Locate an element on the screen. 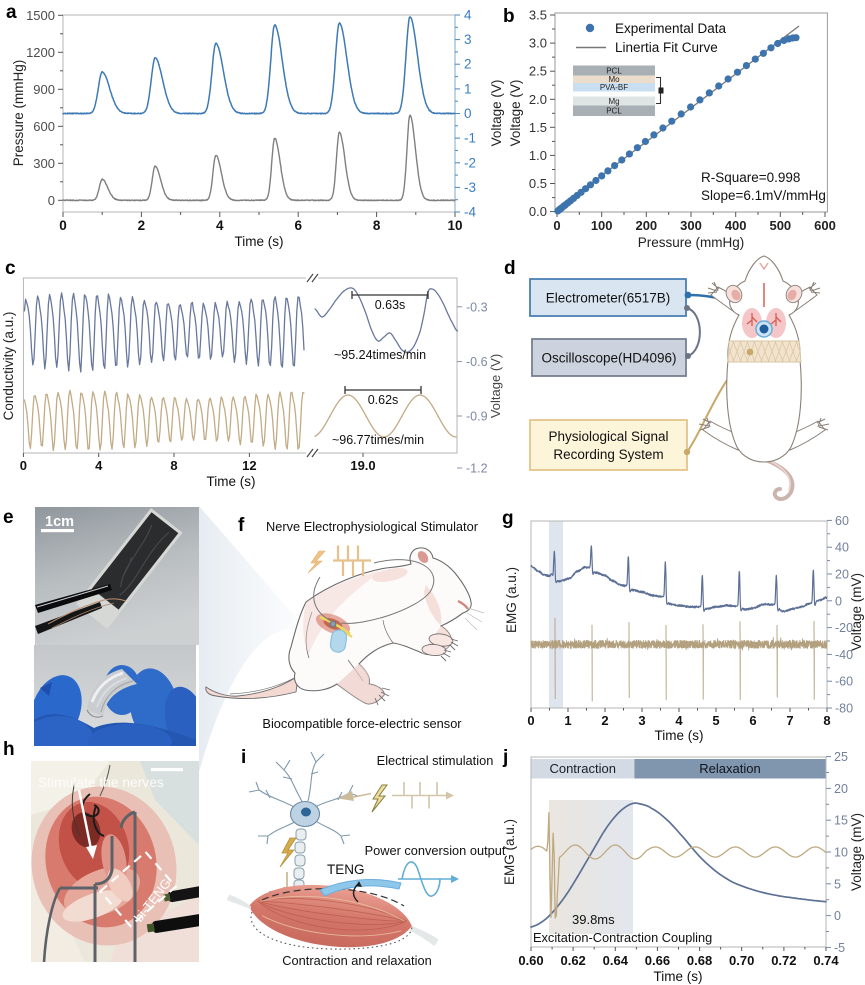 The width and height of the screenshot is (865, 985). svg-text: -2 is located at coordinates (470, 162).